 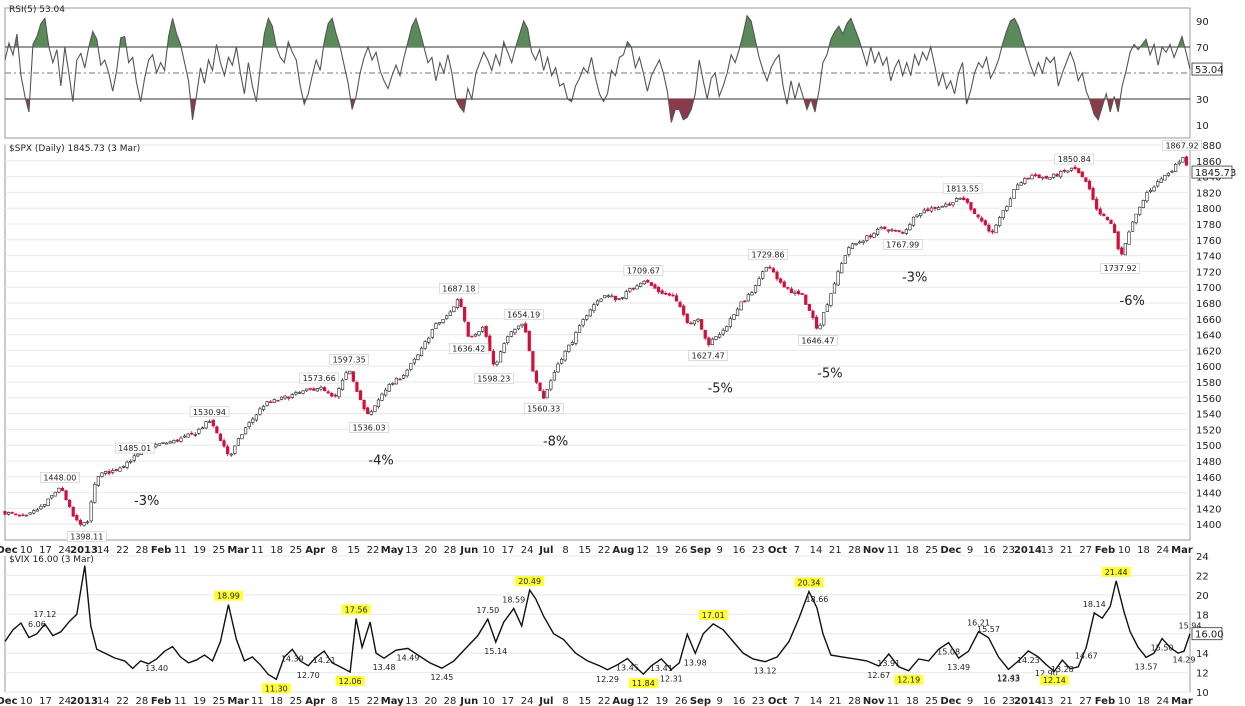 What do you see at coordinates (1208, 257) in the screenshot?
I see `spx-y-tick: 1740` at bounding box center [1208, 257].